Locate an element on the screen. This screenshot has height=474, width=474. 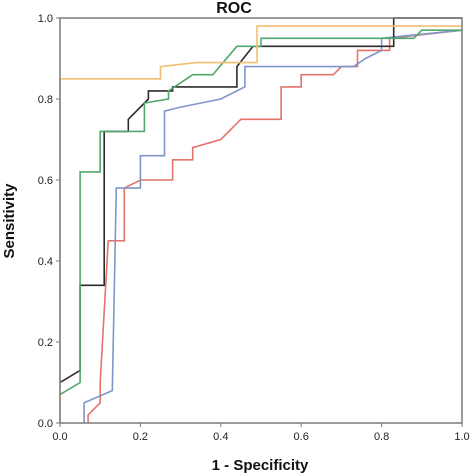
y-tick-label: 0.2 is located at coordinates (45, 343).